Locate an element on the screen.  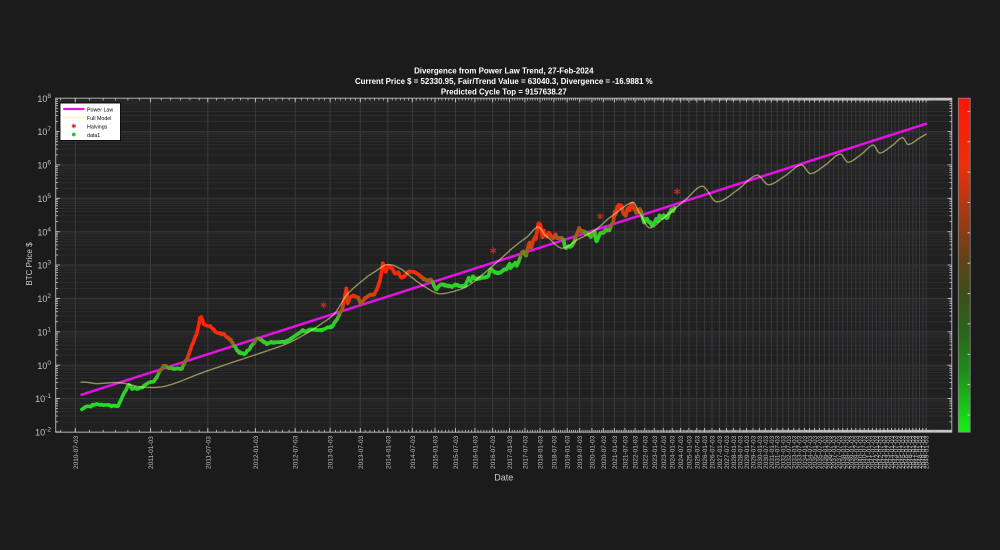
svg-text: 2030-01-03 is located at coordinates (760, 452).